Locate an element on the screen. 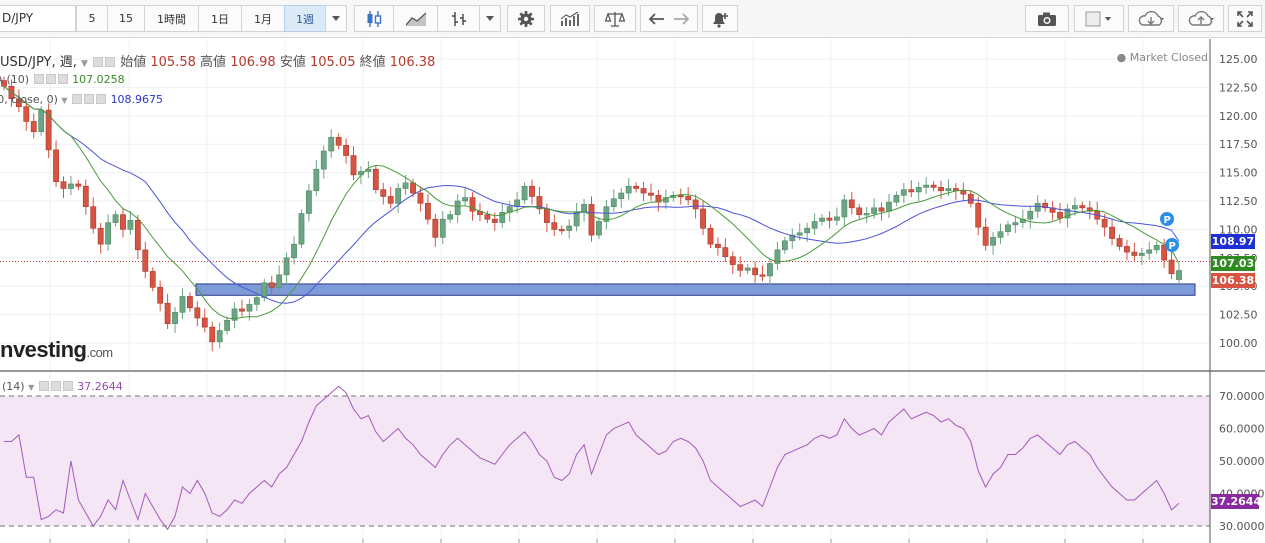 The height and width of the screenshot is (543, 1265). y-tick-label-0: 125.00 is located at coordinates (1238, 59).